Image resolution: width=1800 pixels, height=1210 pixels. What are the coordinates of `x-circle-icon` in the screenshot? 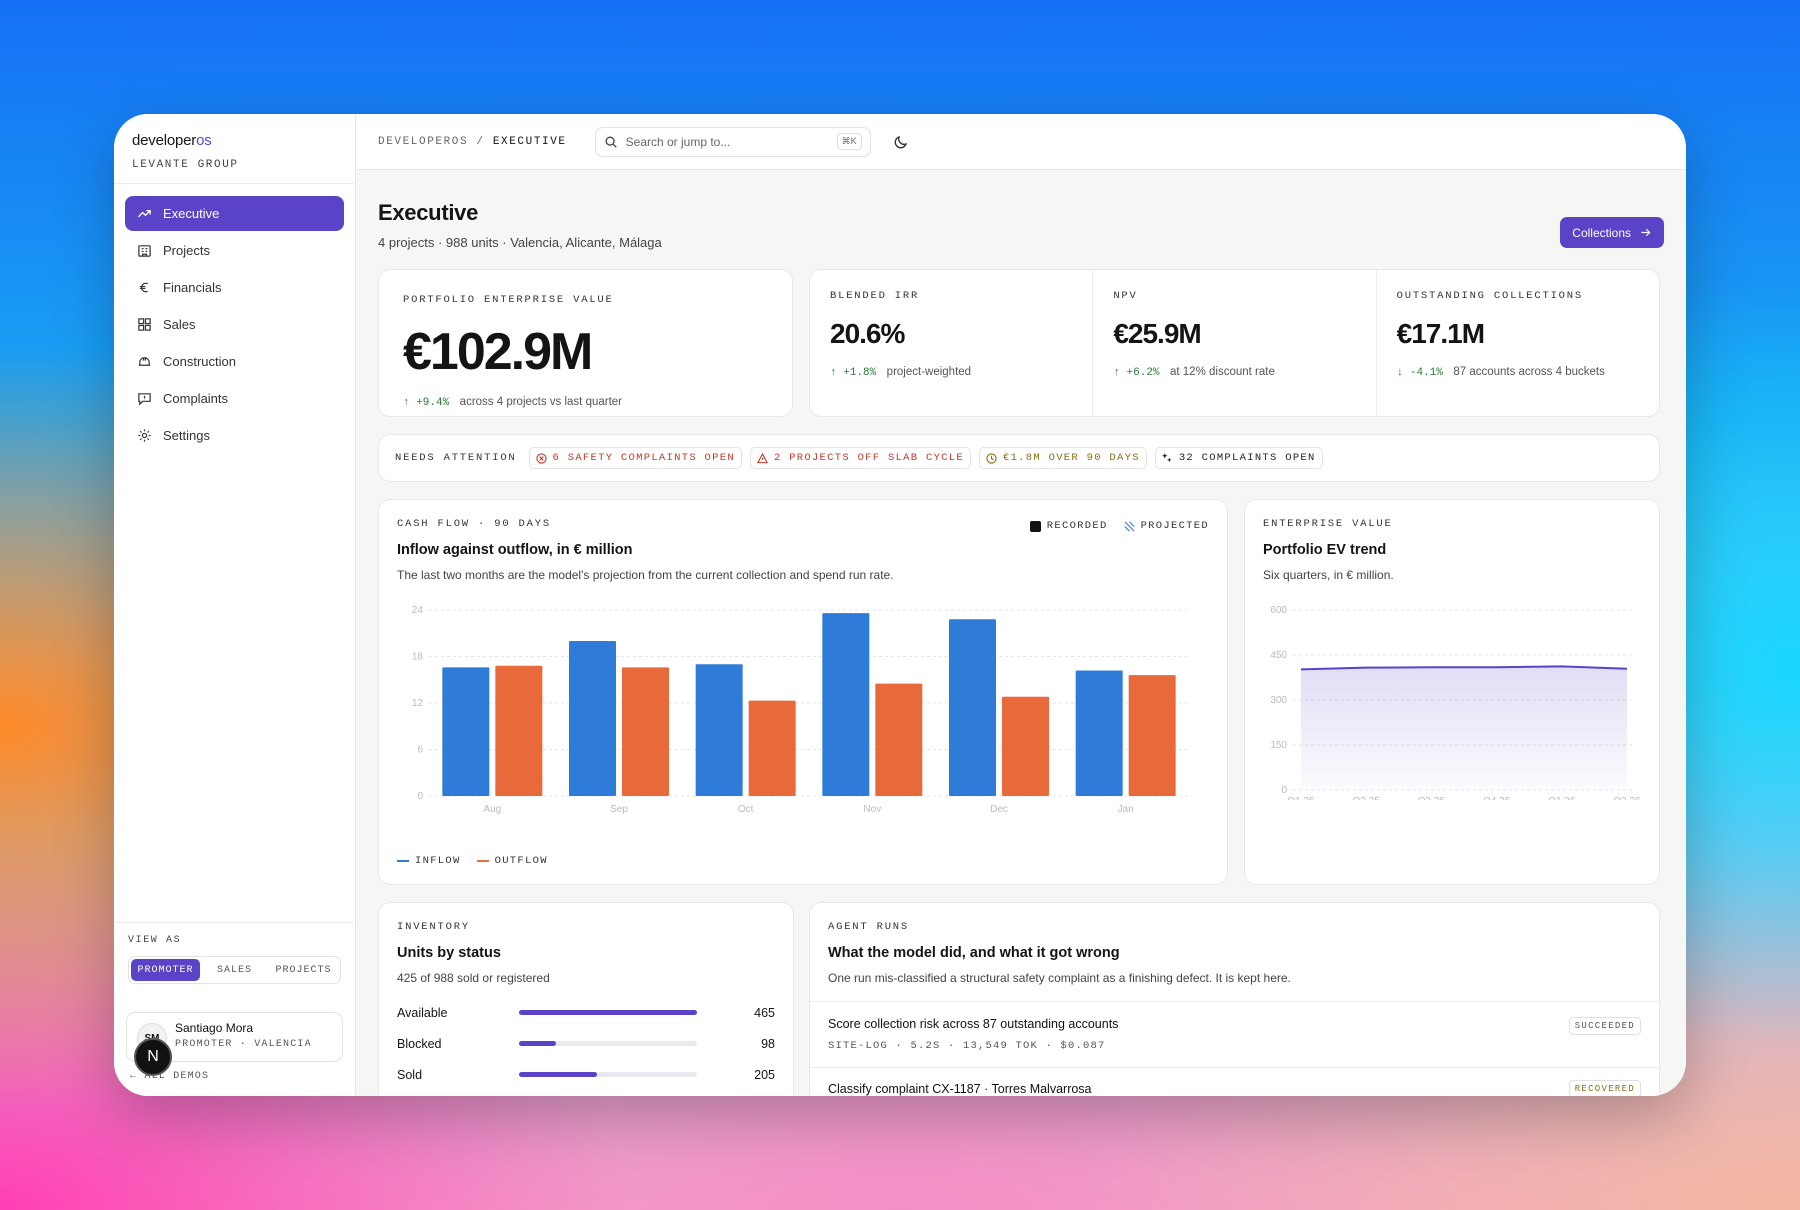 It's located at (541, 458).